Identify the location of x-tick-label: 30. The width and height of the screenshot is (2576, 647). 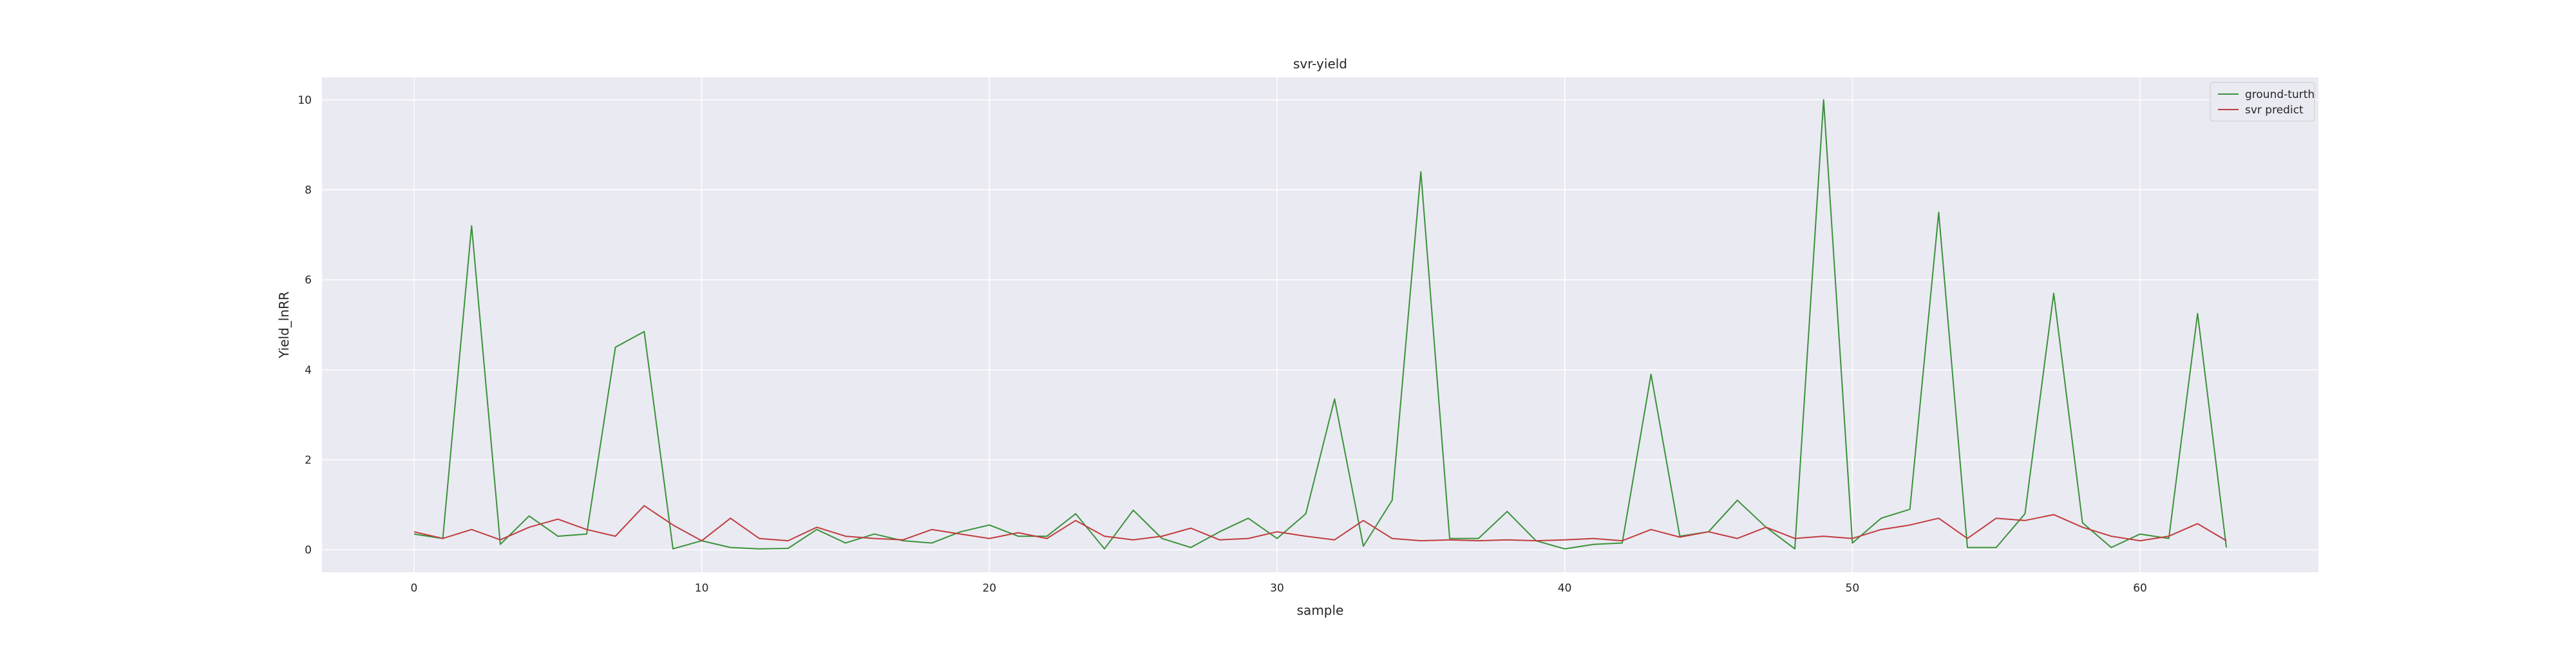
(1277, 588).